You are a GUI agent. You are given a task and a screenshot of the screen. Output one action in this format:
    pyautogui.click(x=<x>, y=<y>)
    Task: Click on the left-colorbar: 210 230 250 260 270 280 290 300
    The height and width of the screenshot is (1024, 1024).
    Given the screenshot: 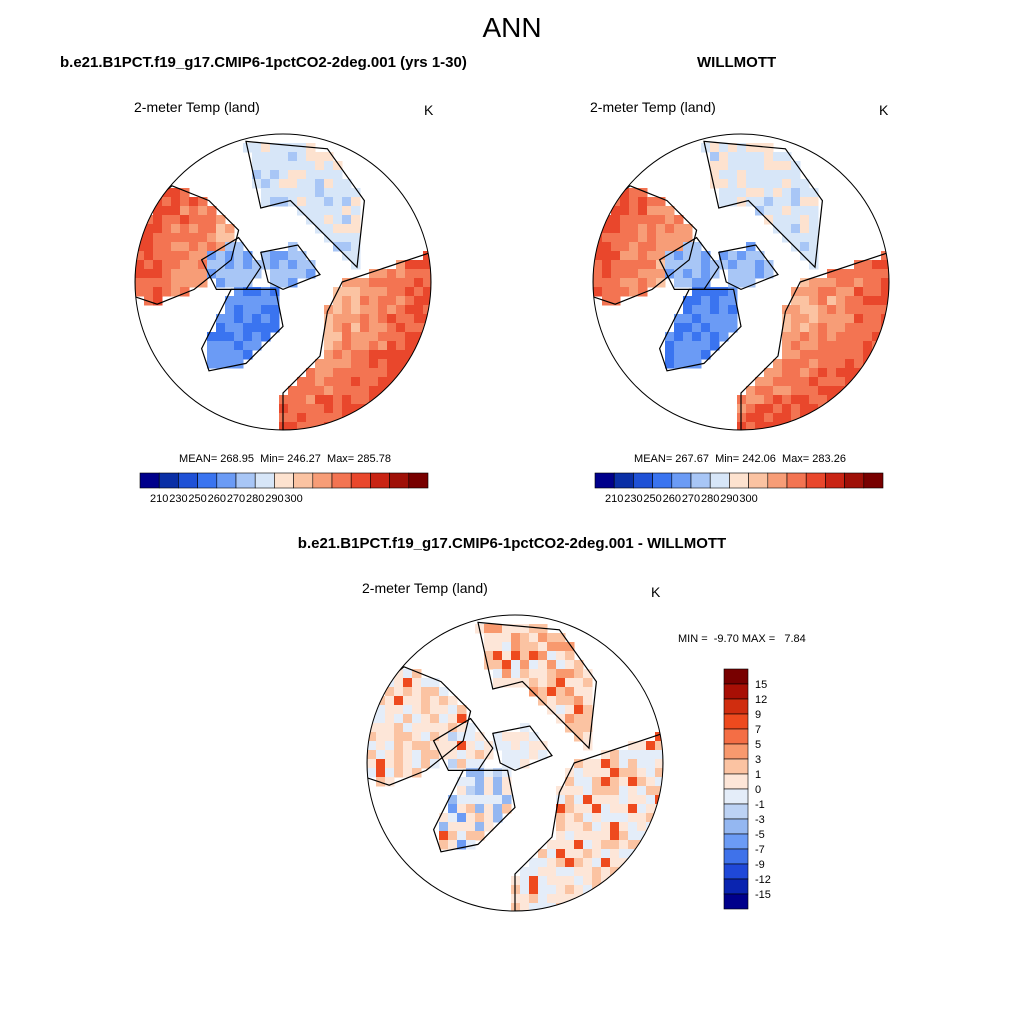 What is the action you would take?
    pyautogui.click(x=284, y=488)
    